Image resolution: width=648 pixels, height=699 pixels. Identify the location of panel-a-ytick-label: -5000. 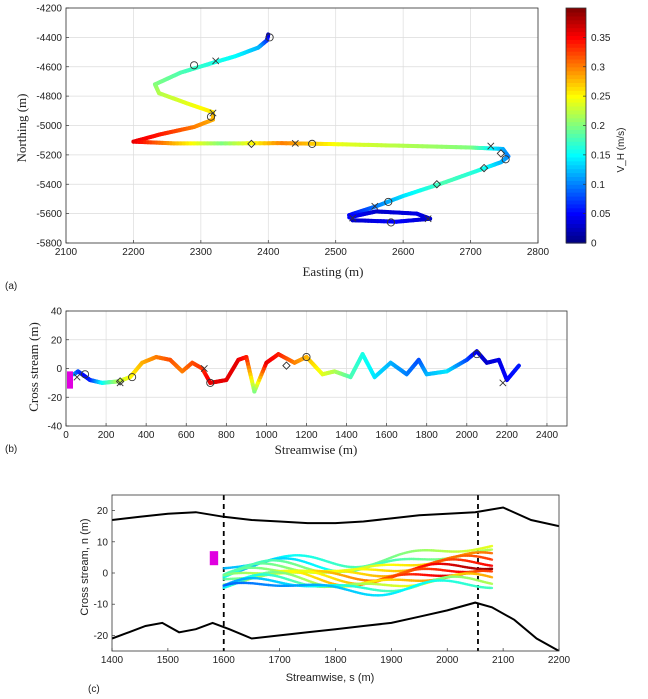
(49, 126).